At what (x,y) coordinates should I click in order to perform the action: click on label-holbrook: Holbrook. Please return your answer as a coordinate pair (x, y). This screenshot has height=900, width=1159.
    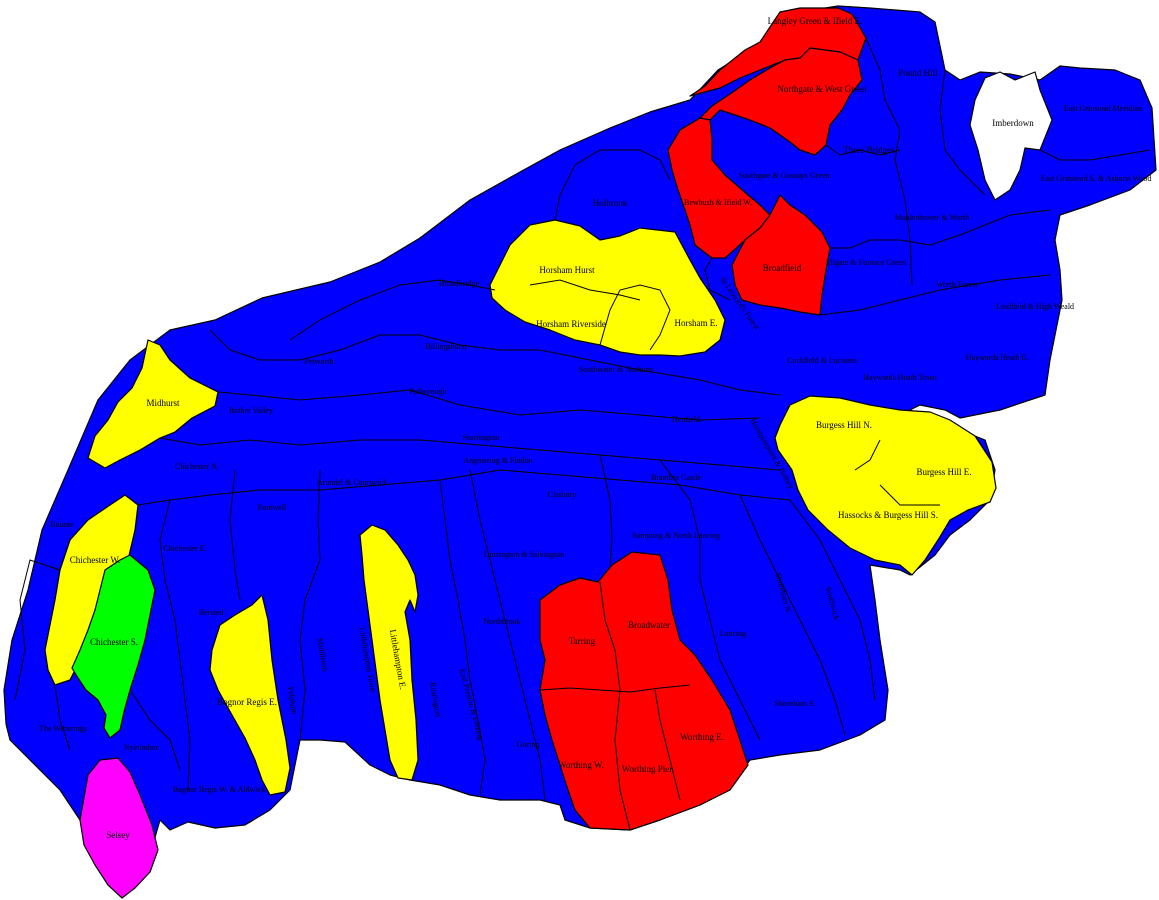
    Looking at the image, I should click on (610, 203).